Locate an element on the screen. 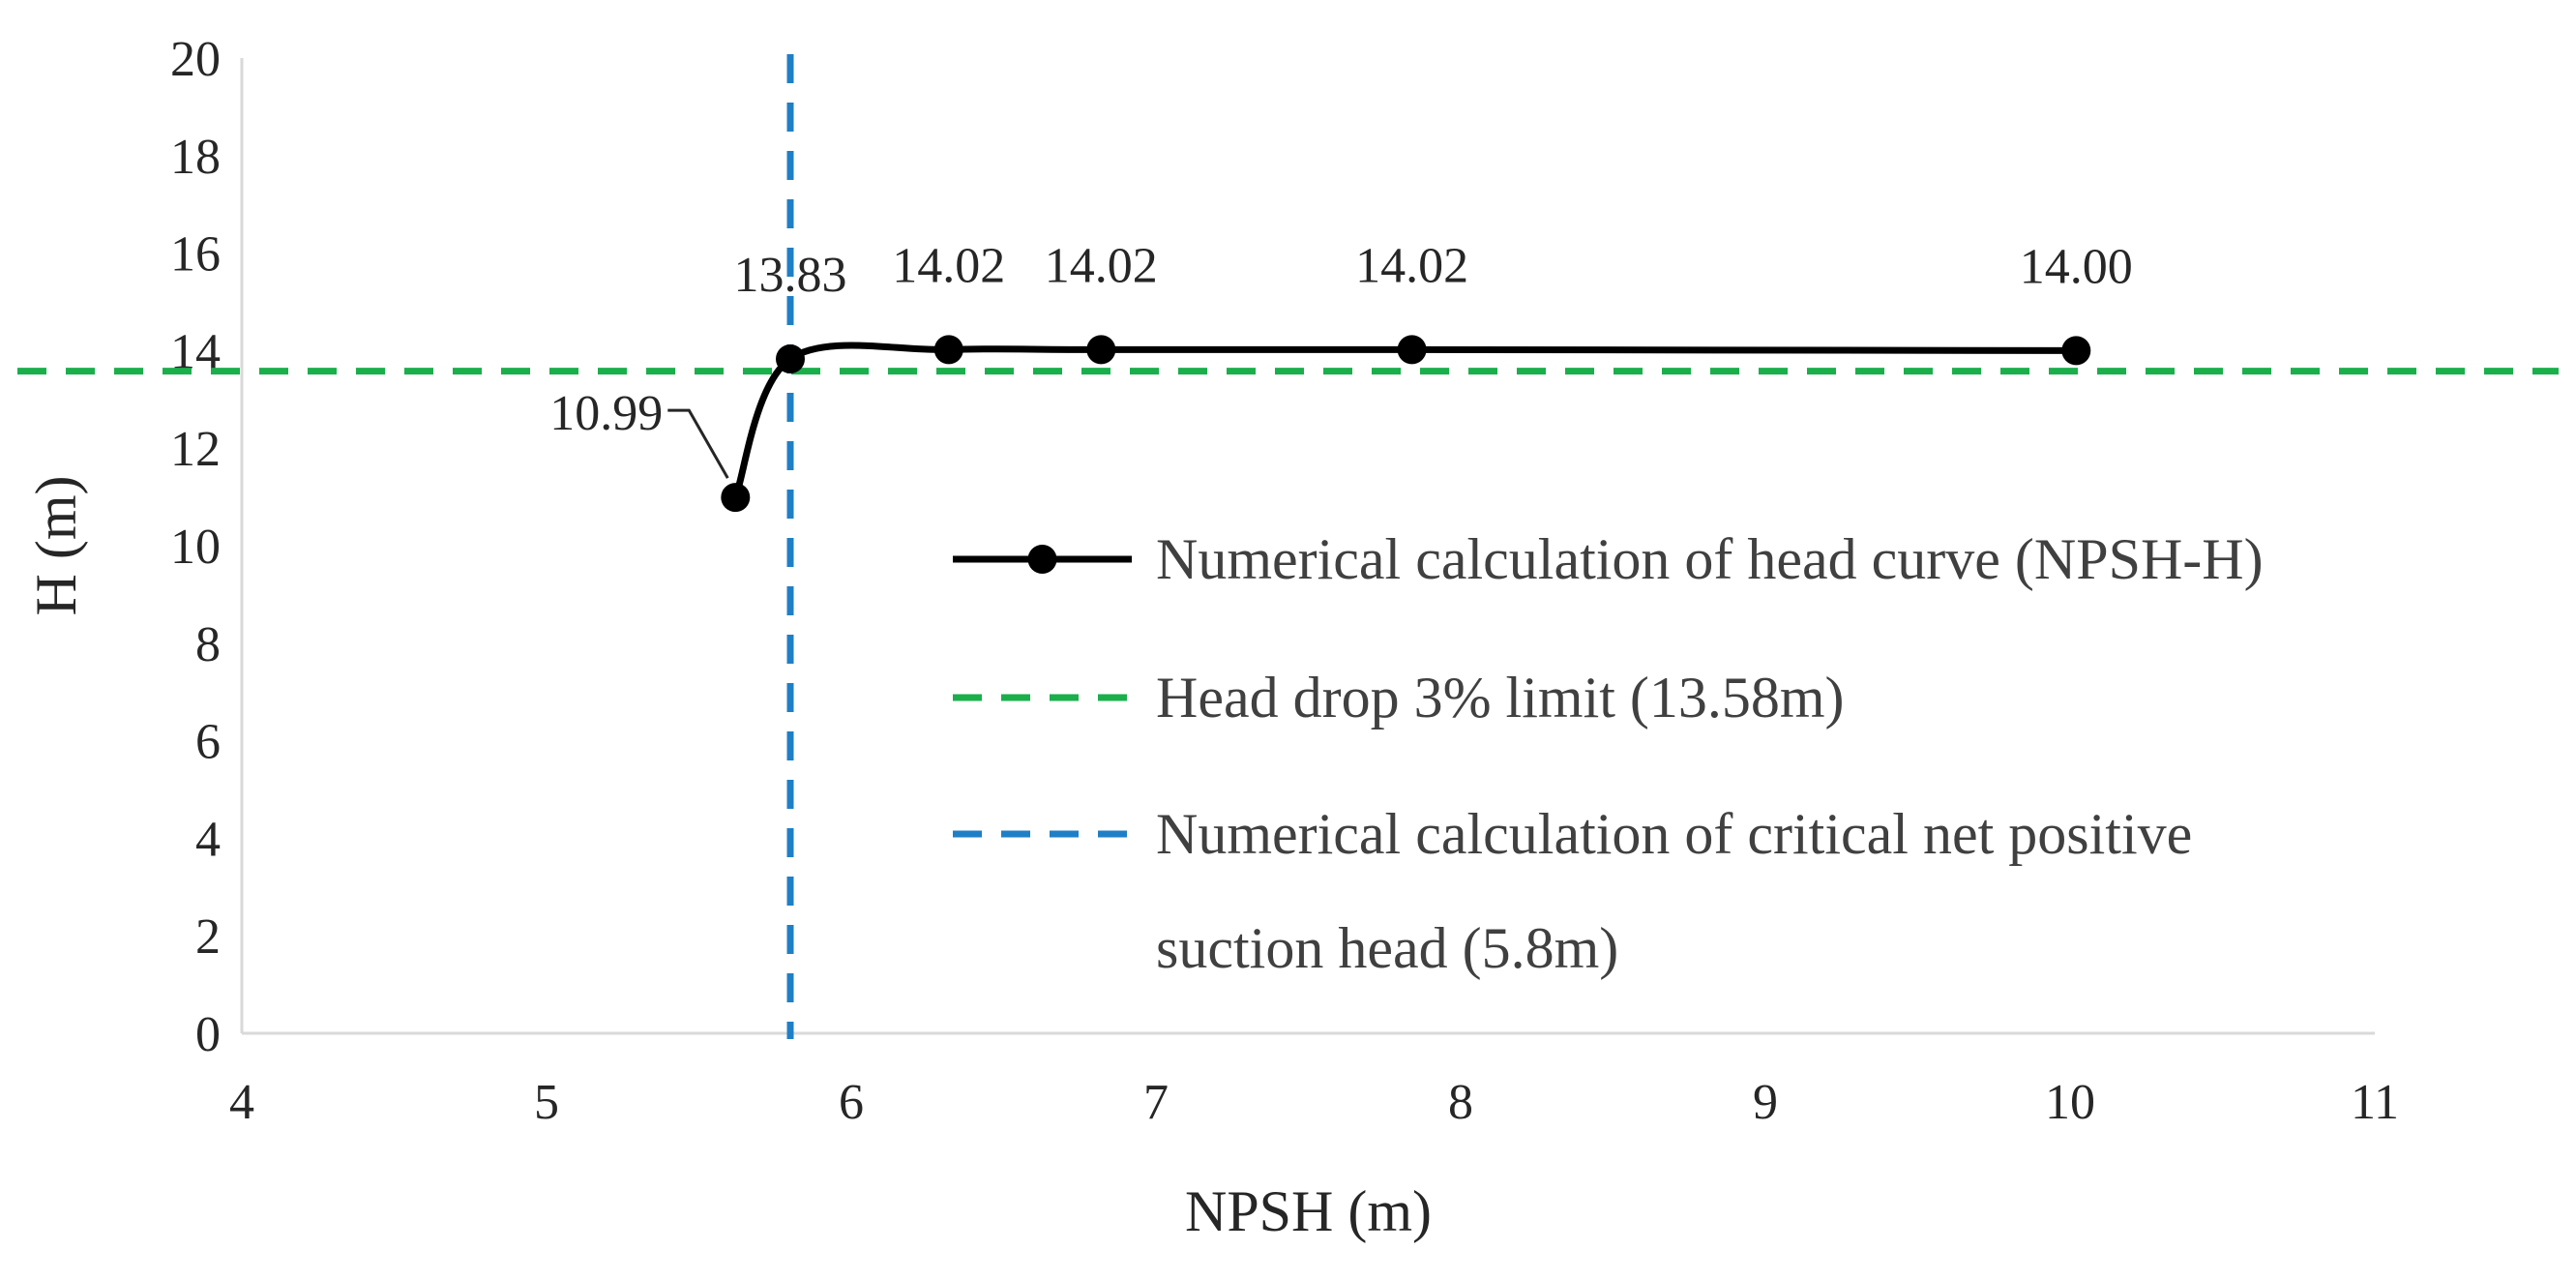 This screenshot has width=2576, height=1280. y-tick-label: 6 is located at coordinates (208, 743).